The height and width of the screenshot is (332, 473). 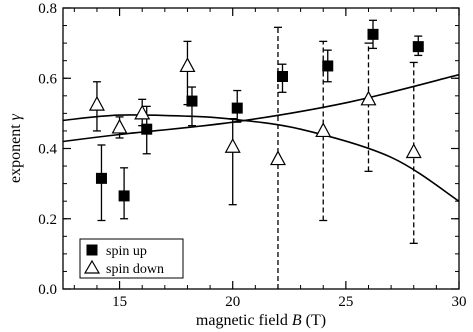 What do you see at coordinates (92, 266) in the screenshot?
I see `legend-marker-spin-down` at bounding box center [92, 266].